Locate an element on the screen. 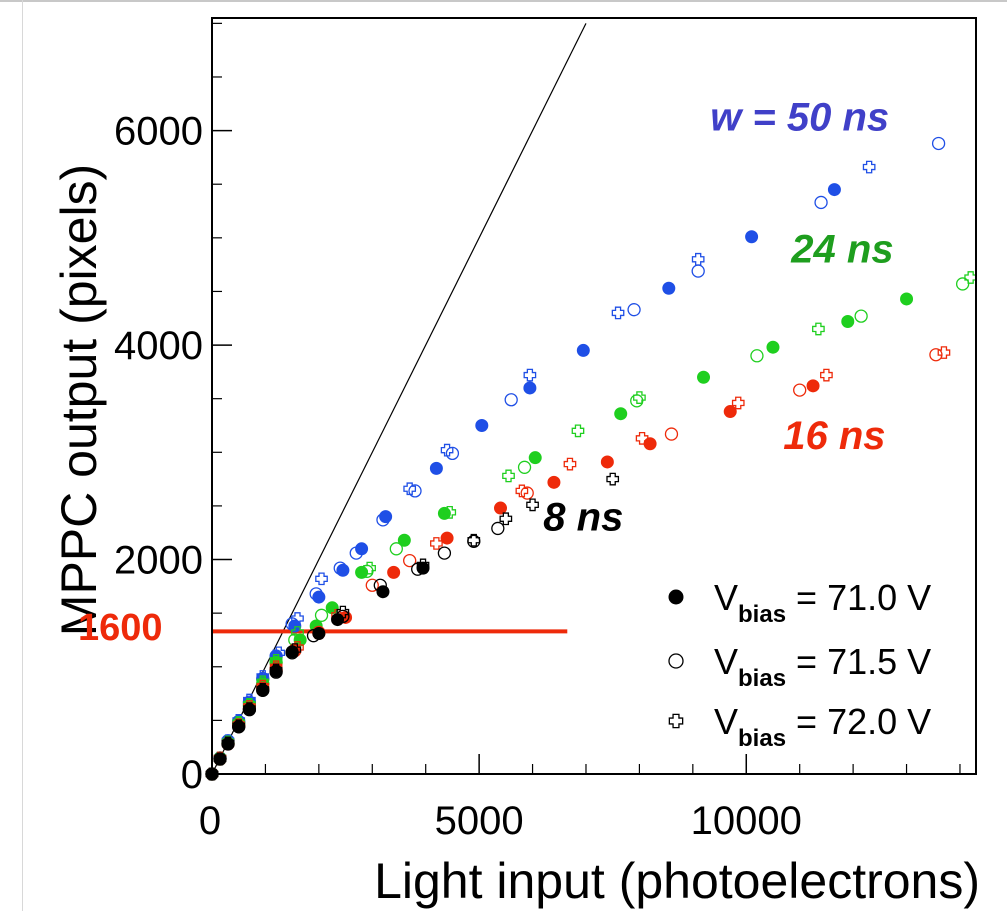 This screenshot has height=911, width=1007. y-tick-label: 0 is located at coordinates (192, 775).